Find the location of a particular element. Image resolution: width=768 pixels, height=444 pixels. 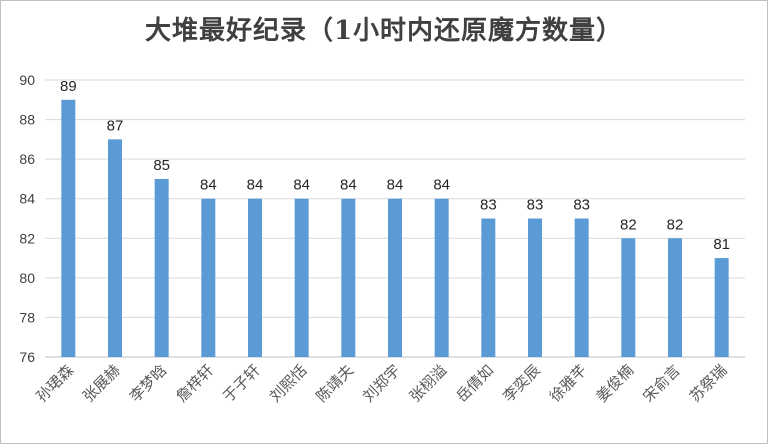

y-tick-label: 78 is located at coordinates (27, 317).